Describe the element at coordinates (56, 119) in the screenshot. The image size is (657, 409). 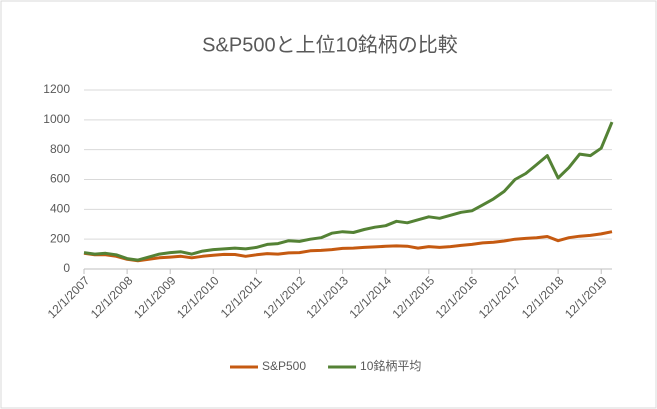
I see `y-tick-label: 1000` at that location.